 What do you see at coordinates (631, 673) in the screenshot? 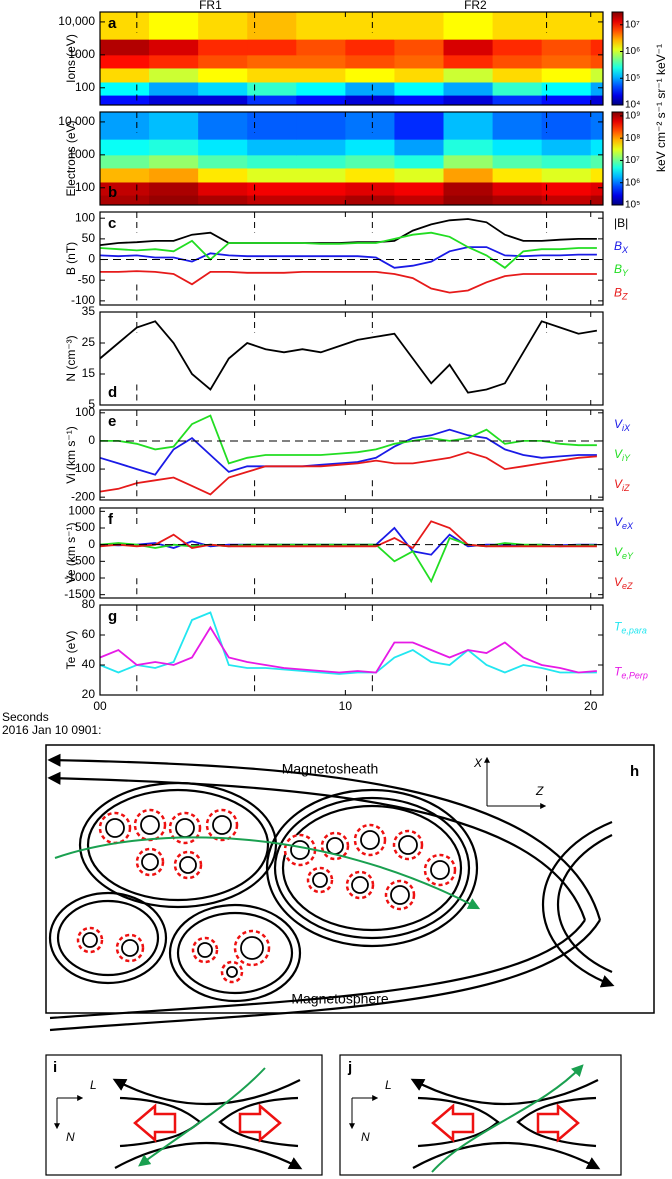
I see `legend-label: Te,Perp` at bounding box center [631, 673].